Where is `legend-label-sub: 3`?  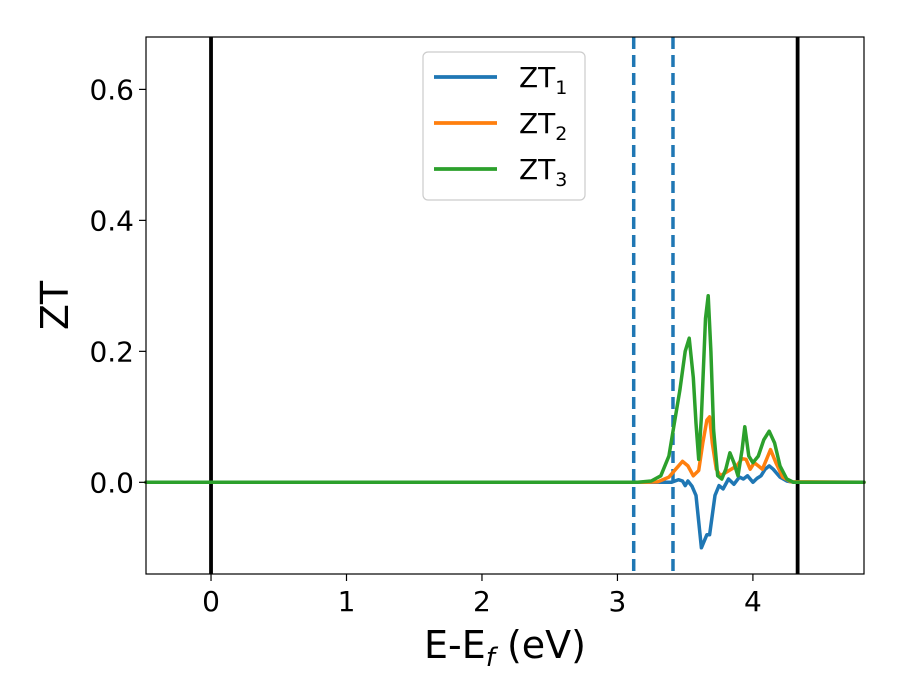
legend-label-sub: 3 is located at coordinates (561, 180).